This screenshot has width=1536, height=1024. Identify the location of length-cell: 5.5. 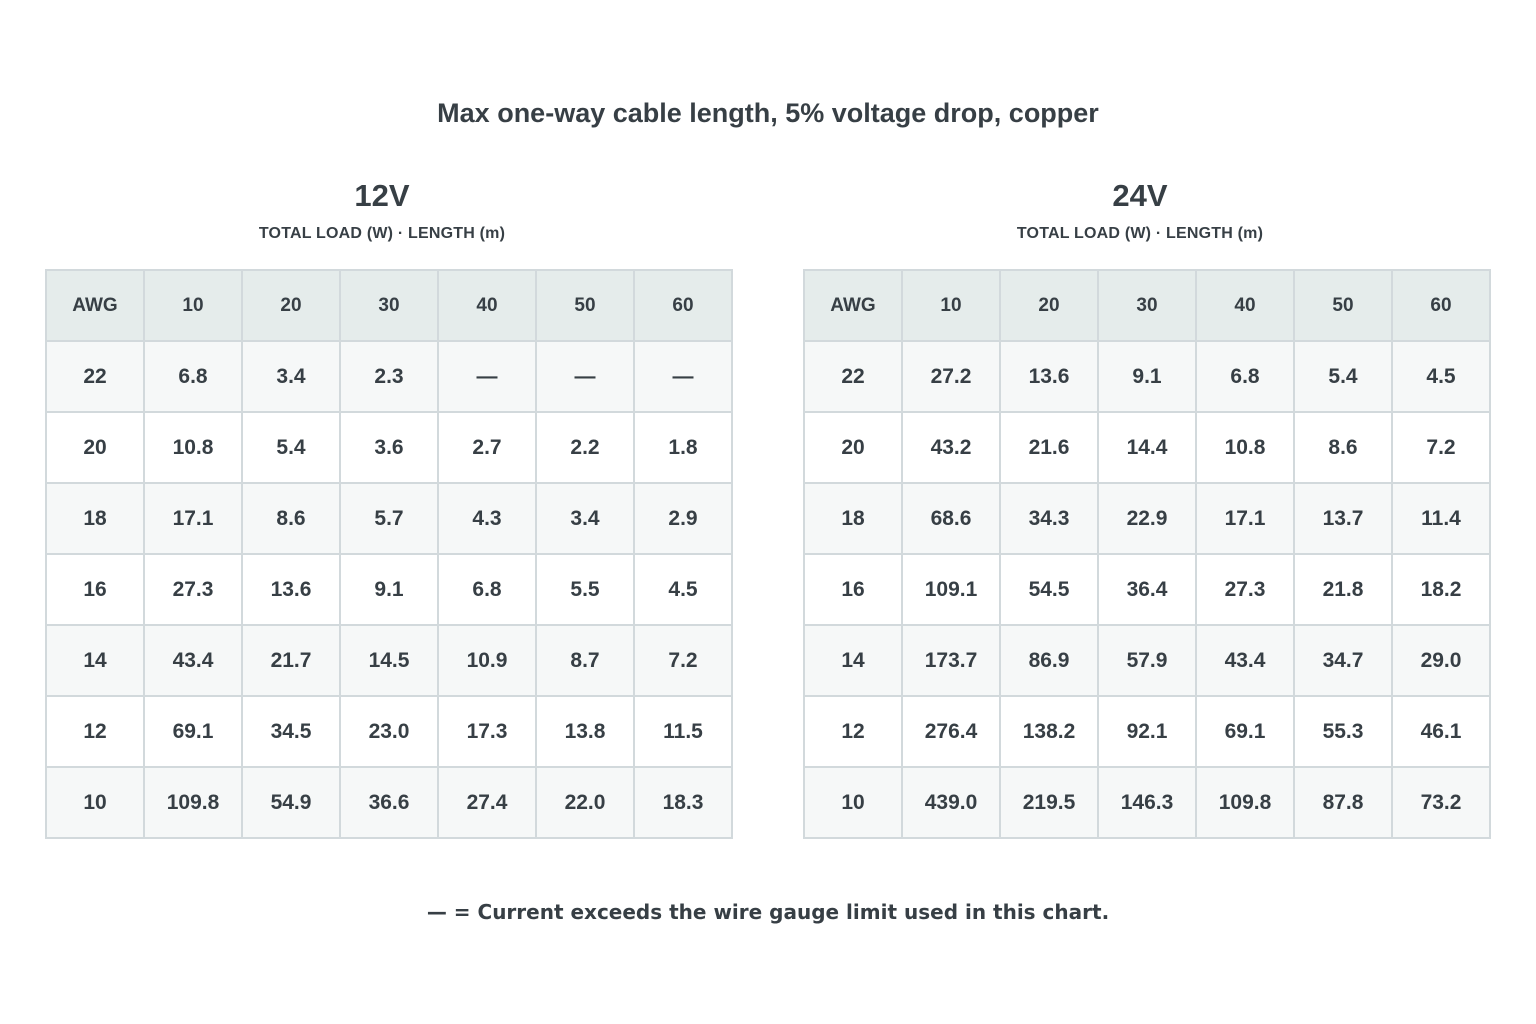
(585, 589).